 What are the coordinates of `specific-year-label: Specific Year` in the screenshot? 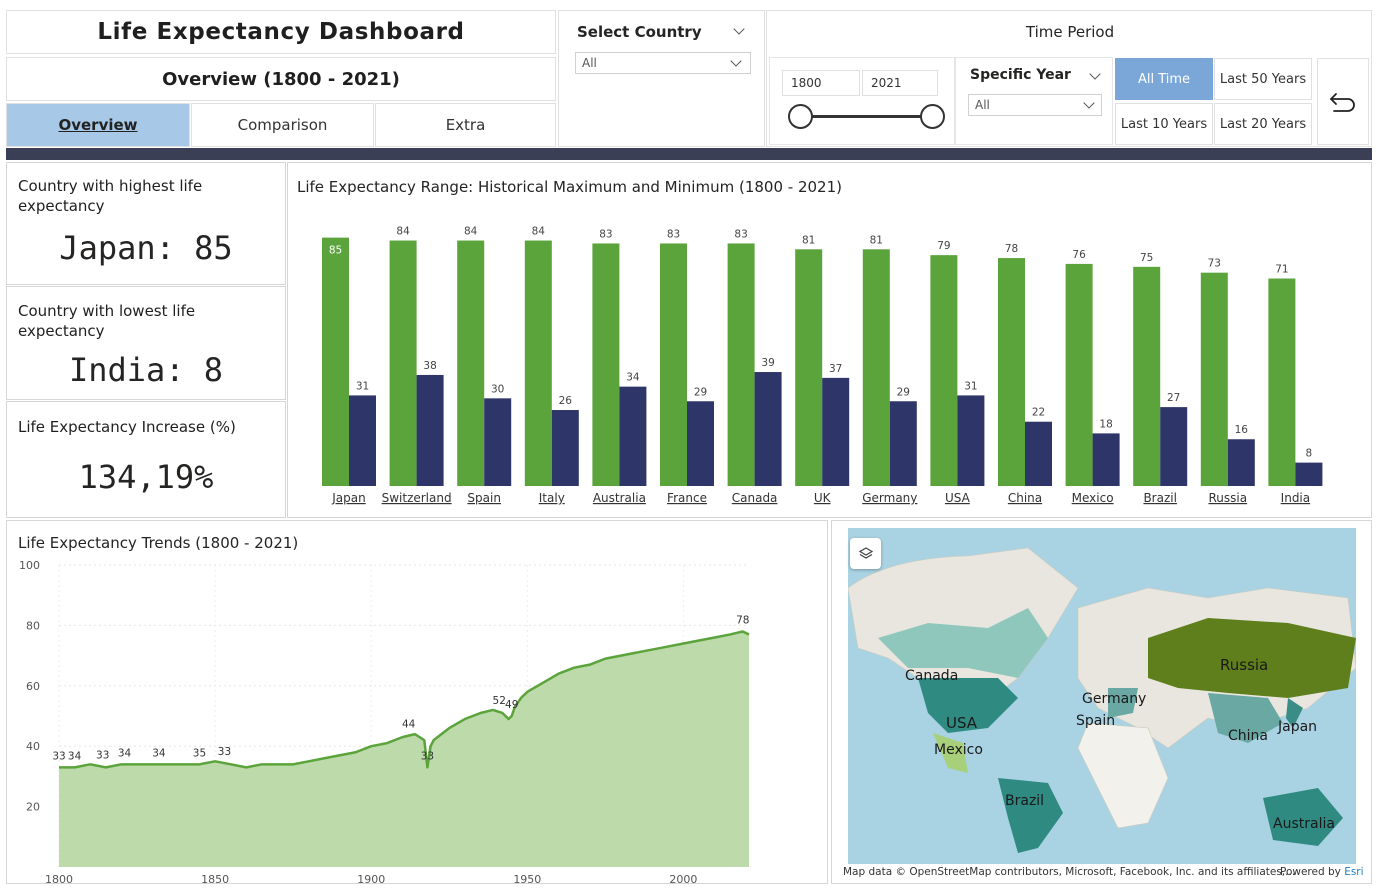 It's located at (1020, 75).